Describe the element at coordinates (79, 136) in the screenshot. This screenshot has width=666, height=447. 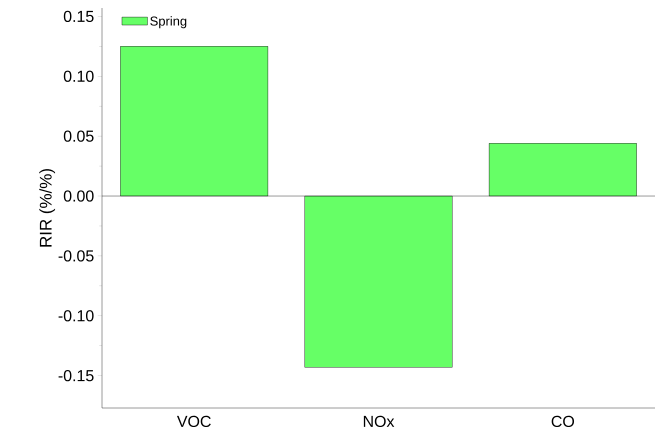
I see `y-tick-label: 0.05` at that location.